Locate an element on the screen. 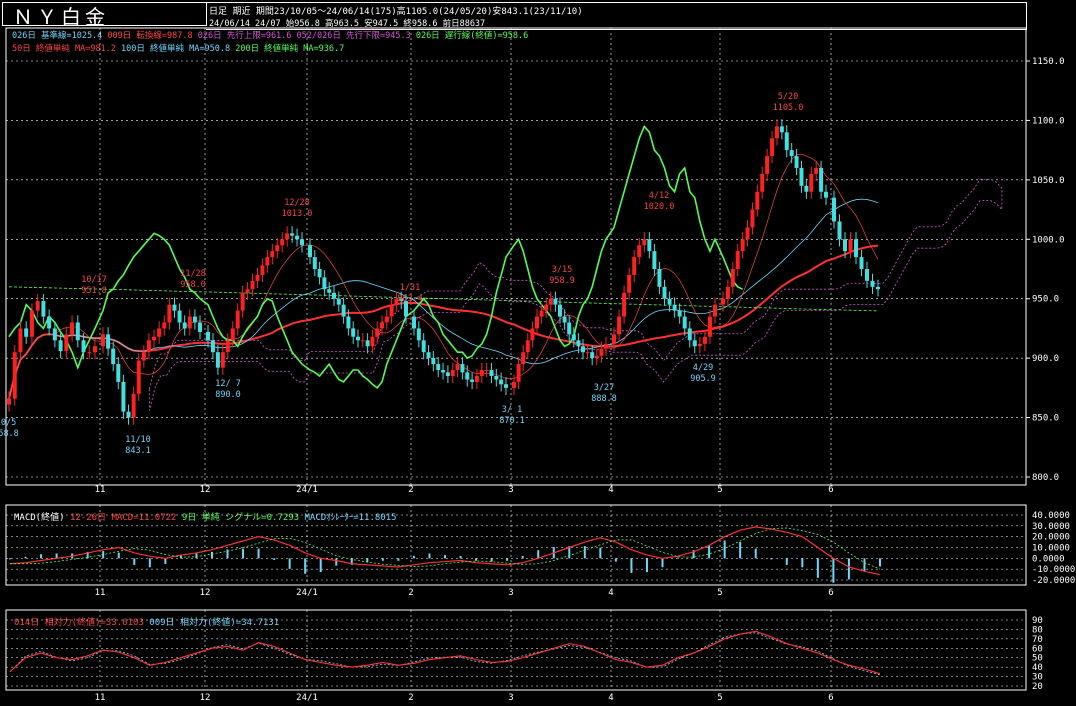  rsi-x-tick-label: 3 is located at coordinates (510, 698).